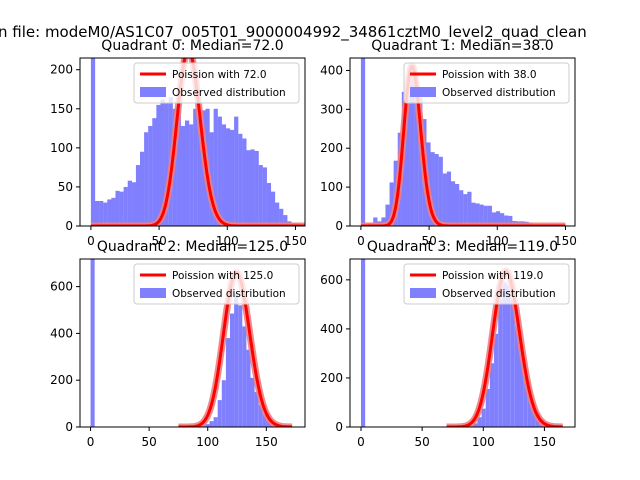 The width and height of the screenshot is (640, 480). What do you see at coordinates (331, 280) in the screenshot?
I see `y-tick-label: 600` at bounding box center [331, 280].